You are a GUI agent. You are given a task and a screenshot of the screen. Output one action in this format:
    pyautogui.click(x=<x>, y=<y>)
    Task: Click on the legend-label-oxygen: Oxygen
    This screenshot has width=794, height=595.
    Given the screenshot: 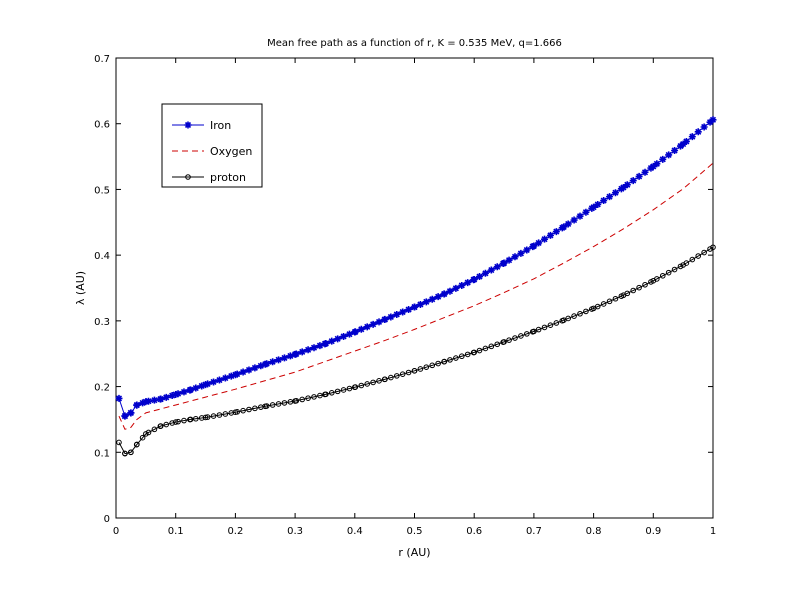 What is the action you would take?
    pyautogui.click(x=231, y=151)
    